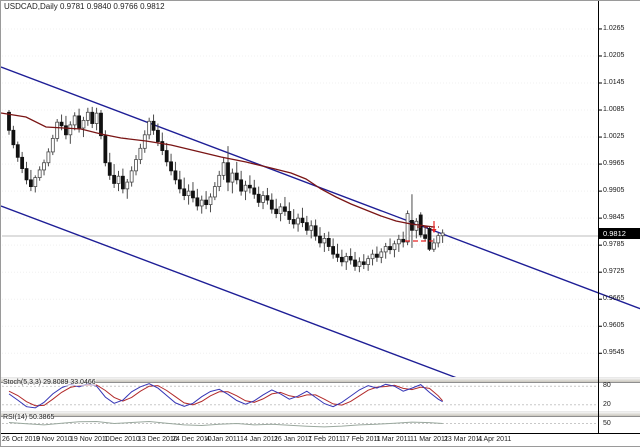 This screenshot has width=640, height=447. I want to click on price-axis-label: 1.0025, so click(614, 137).